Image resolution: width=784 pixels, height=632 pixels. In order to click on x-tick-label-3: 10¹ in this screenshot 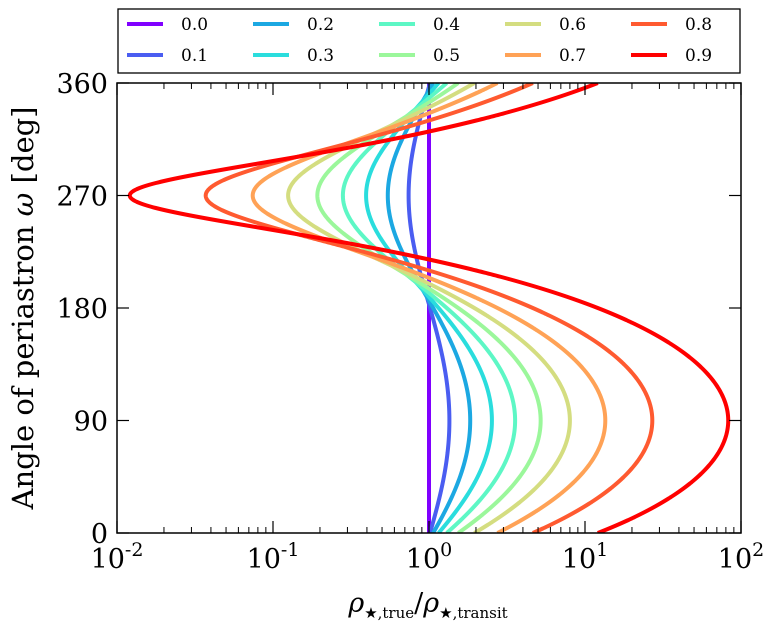, I will do `click(585, 557)`.